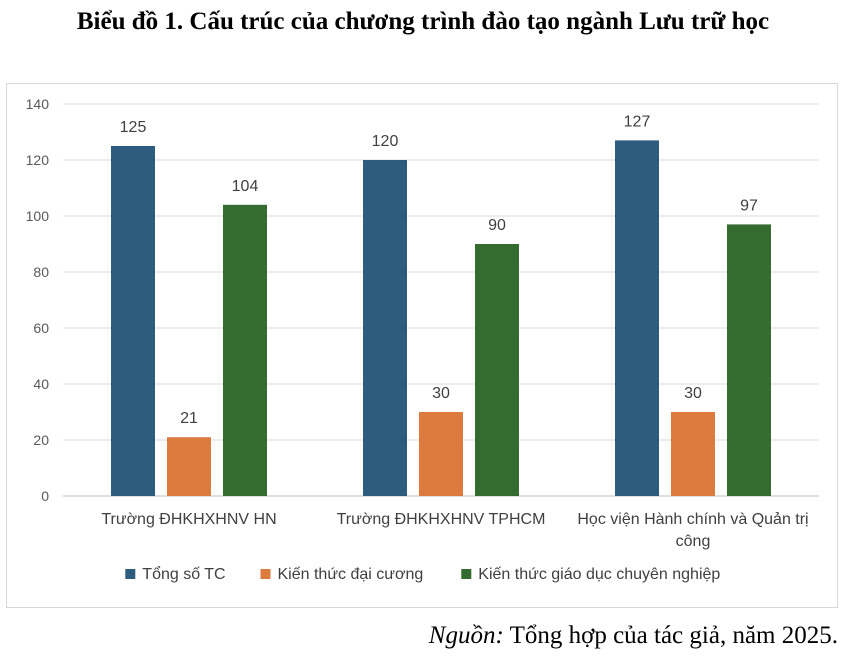 The width and height of the screenshot is (846, 660). I want to click on source-text: Tổng hợp của tác giả, năm 2025., so click(670, 635).